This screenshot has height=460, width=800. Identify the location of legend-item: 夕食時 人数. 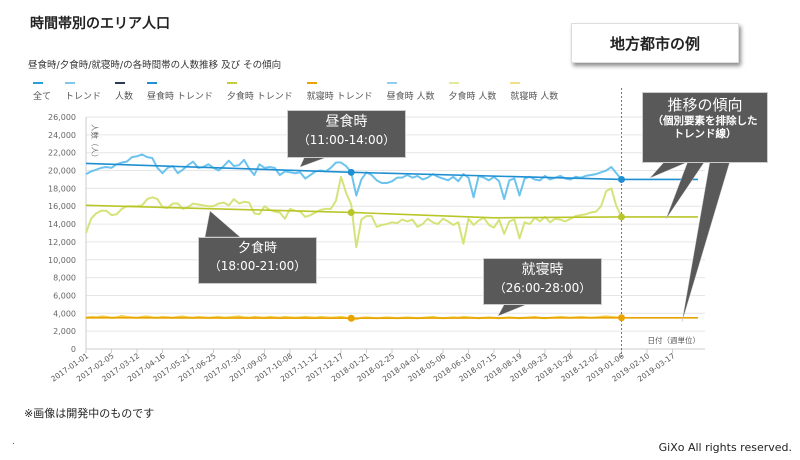
(472, 92).